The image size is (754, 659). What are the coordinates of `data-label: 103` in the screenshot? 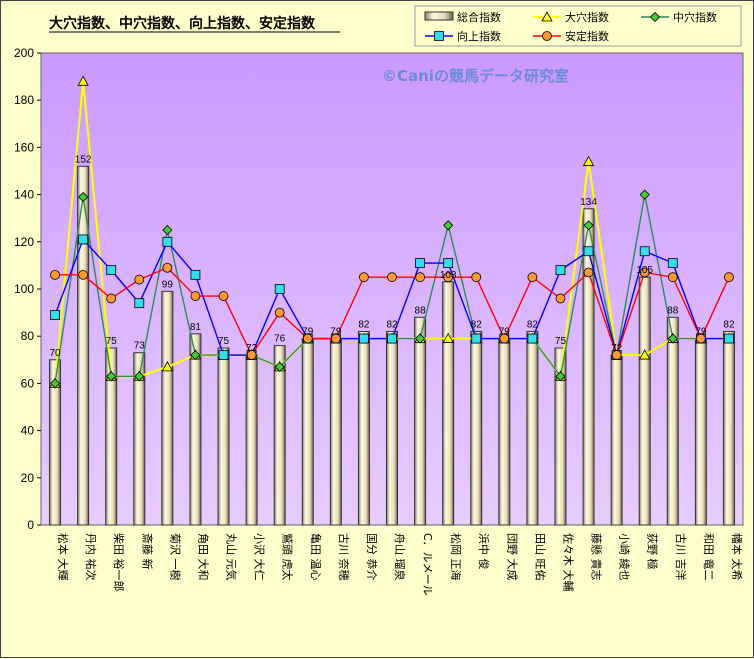 It's located at (448, 275).